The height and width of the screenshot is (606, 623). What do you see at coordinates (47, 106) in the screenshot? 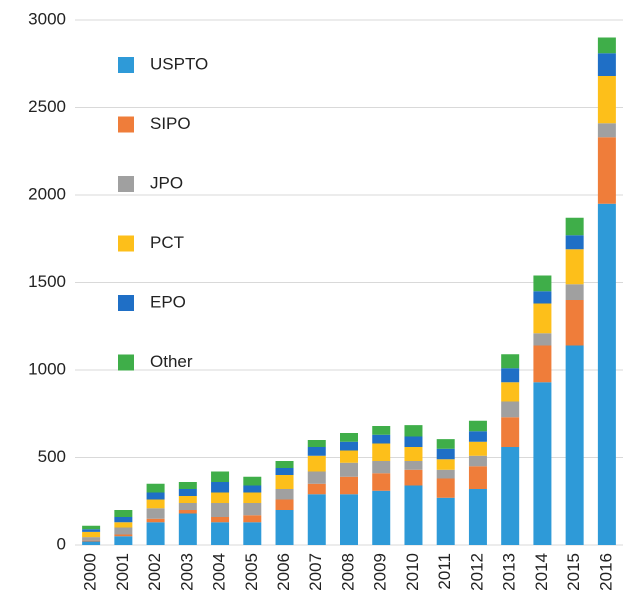
I see `y-tick-label: 2500` at bounding box center [47, 106].